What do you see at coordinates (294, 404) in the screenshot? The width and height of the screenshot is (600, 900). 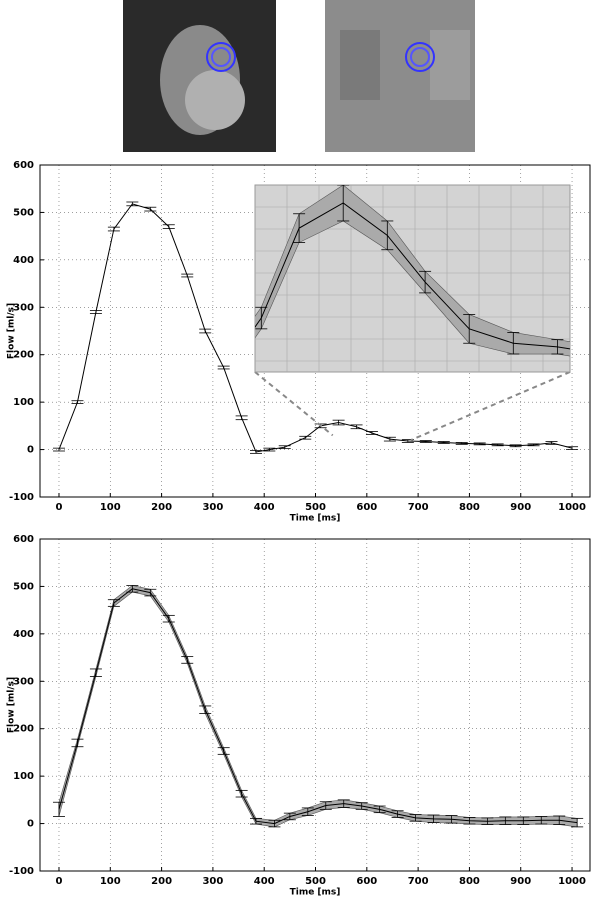 I see `zoom-connector` at bounding box center [294, 404].